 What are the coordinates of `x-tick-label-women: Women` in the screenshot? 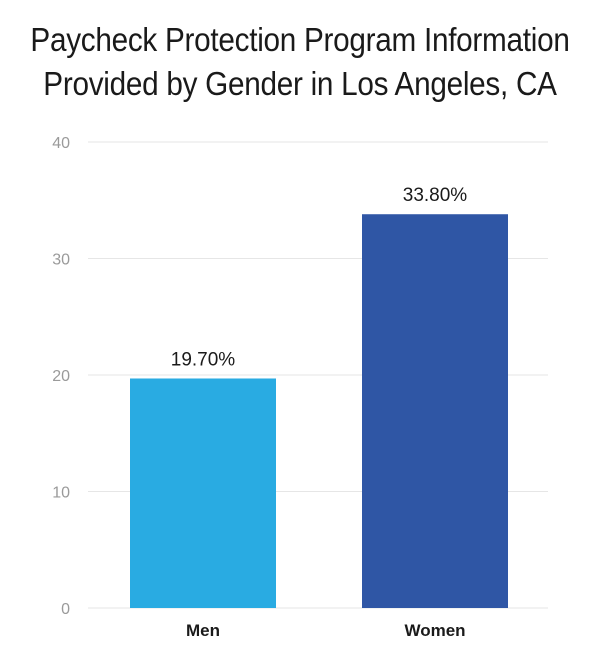 It's located at (434, 630).